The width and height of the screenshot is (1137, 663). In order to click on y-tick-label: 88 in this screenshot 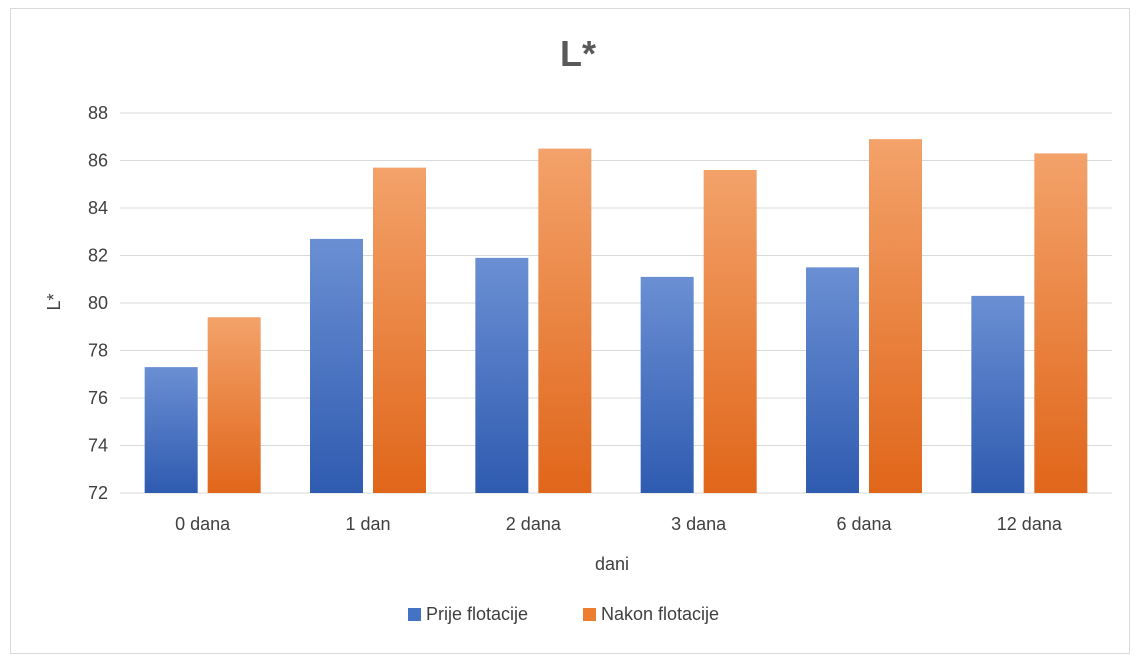, I will do `click(98, 113)`.